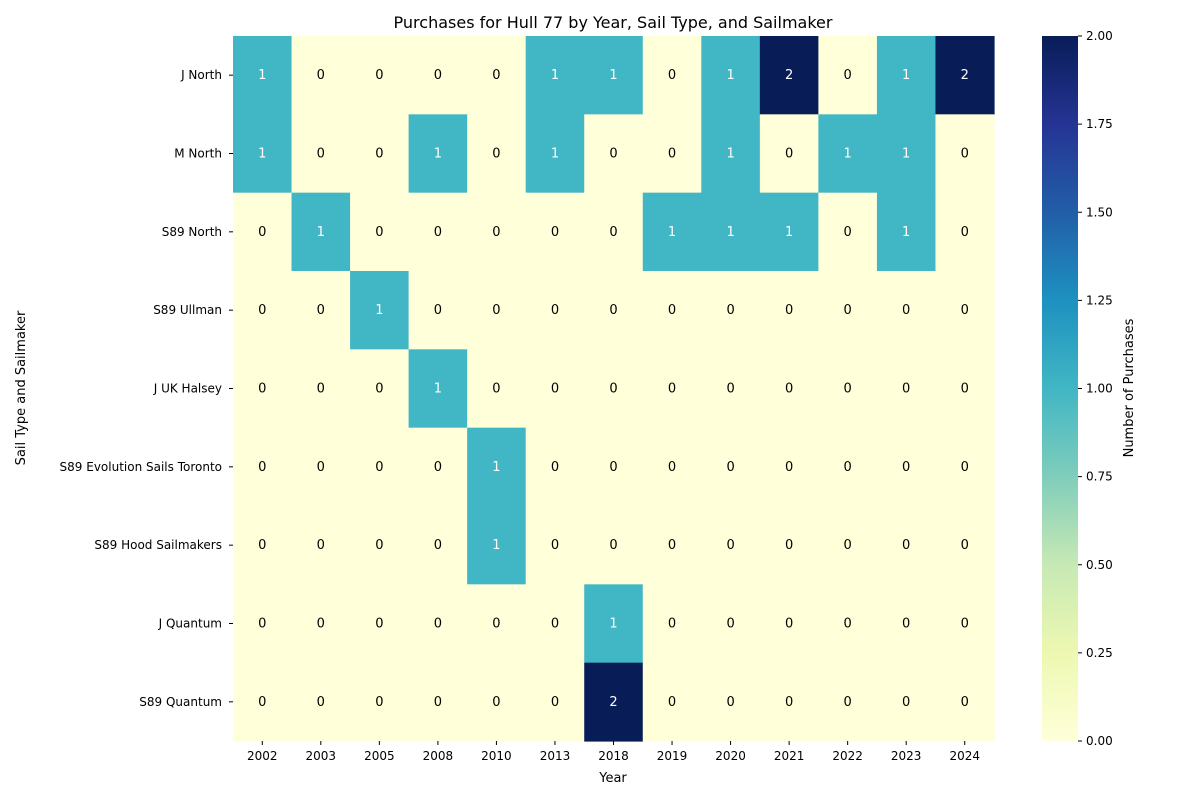  Describe the element at coordinates (1099, 36) in the screenshot. I see `colorbar-tick-label: 2.00` at that location.